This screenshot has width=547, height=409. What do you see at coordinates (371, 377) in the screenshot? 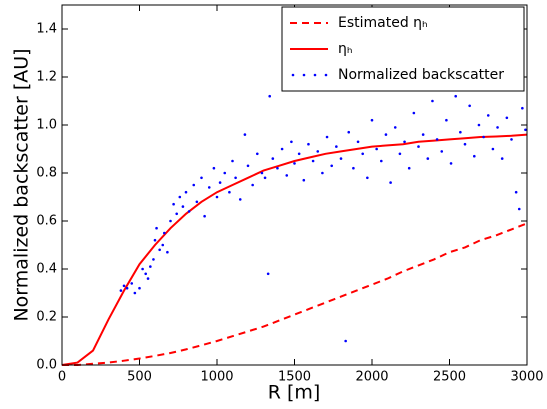
I see `x-tick-label: 2000` at bounding box center [371, 377].